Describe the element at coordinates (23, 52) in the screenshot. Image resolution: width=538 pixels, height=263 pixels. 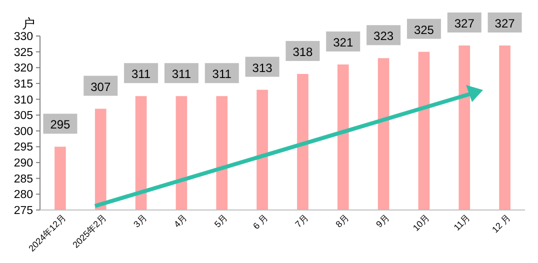
I see `y-tick-label: 325` at that location.